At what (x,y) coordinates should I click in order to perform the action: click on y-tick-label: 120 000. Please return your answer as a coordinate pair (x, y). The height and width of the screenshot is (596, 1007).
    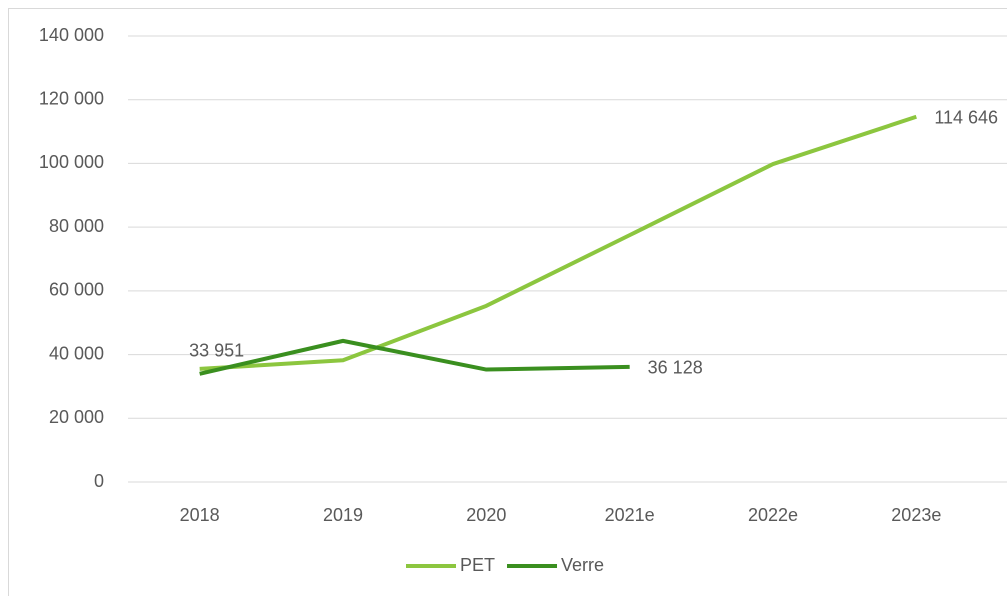
    Looking at the image, I should click on (71, 98).